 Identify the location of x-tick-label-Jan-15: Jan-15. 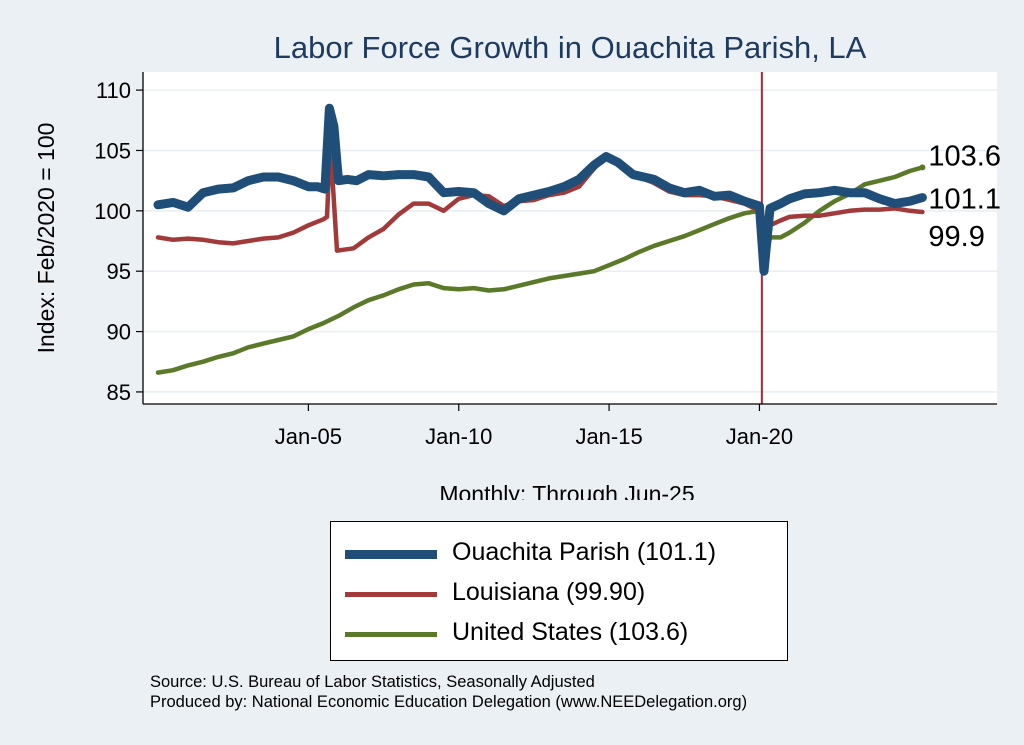
(608, 436).